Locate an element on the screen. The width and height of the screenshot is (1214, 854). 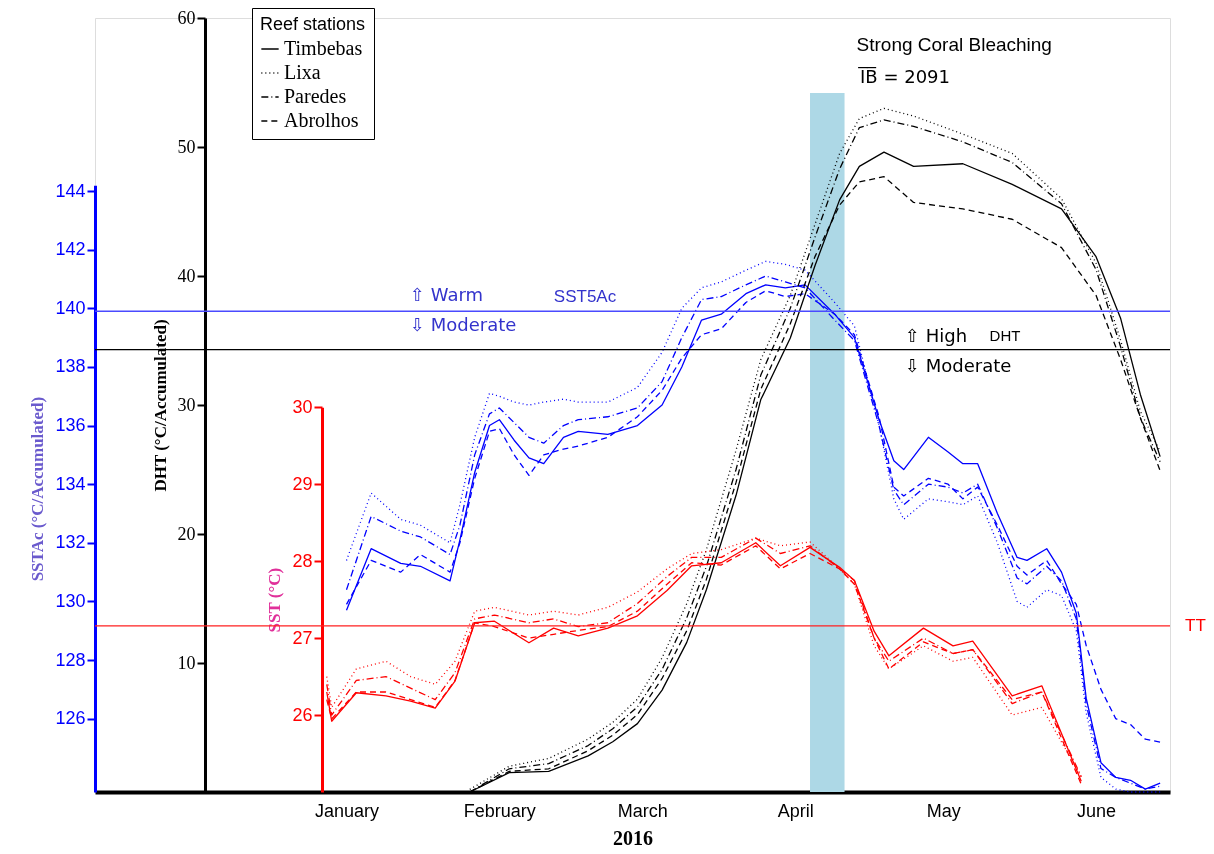
legend-label: Lixa is located at coordinates (302, 72).